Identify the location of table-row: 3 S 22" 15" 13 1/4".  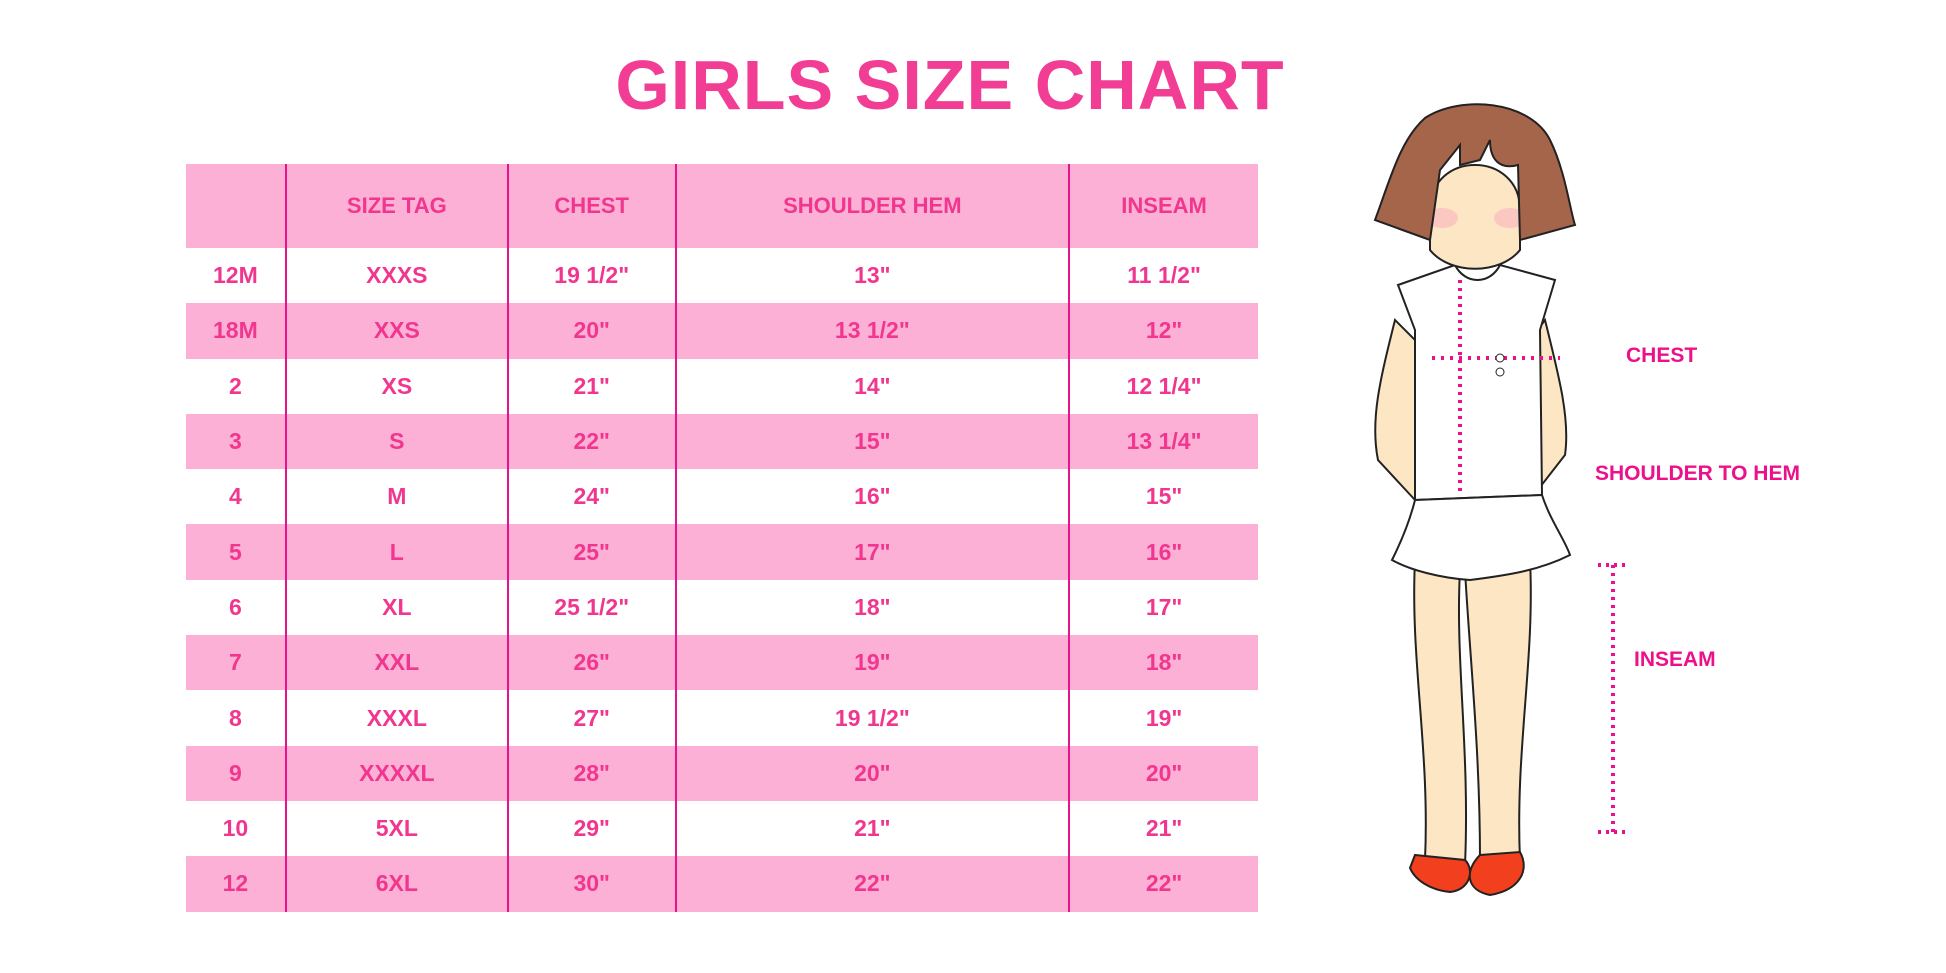
(722, 441).